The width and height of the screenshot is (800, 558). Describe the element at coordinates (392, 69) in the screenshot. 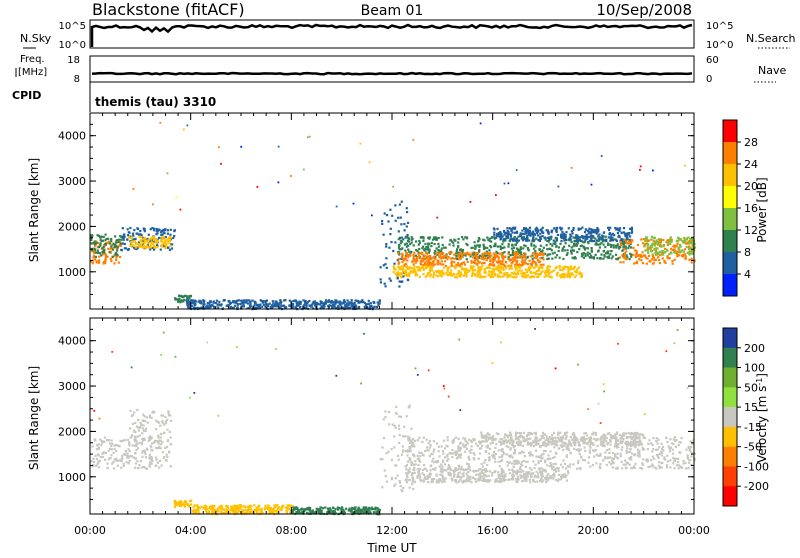

I see `freq-panel-frame` at that location.